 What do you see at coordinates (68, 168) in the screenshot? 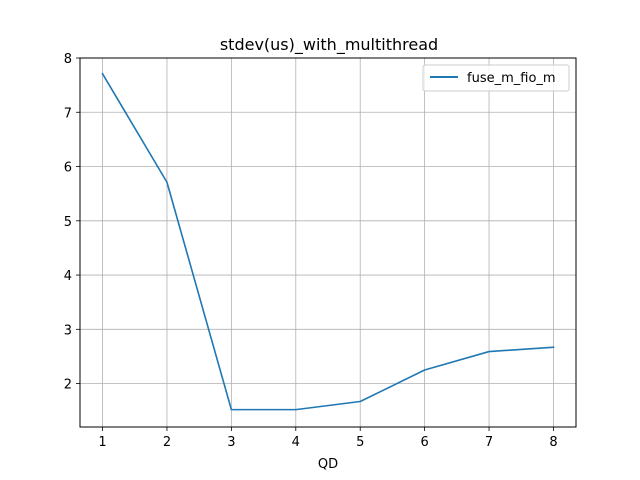
I see `y-tick-label: 6` at bounding box center [68, 168].